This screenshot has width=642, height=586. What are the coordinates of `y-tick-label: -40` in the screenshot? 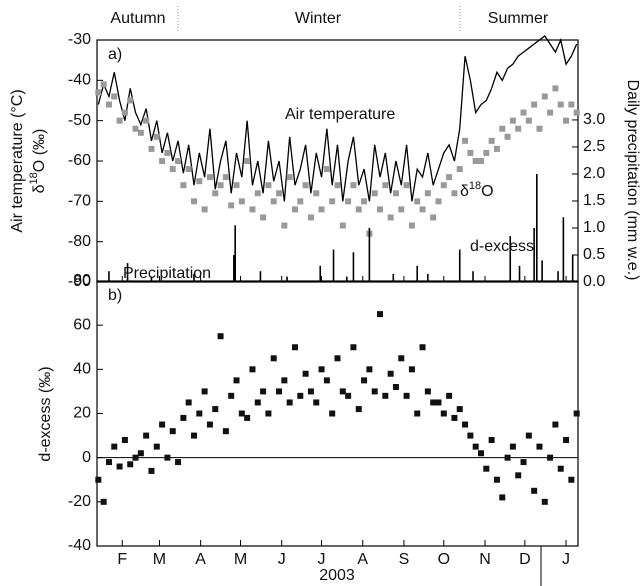 It's located at (79, 80).